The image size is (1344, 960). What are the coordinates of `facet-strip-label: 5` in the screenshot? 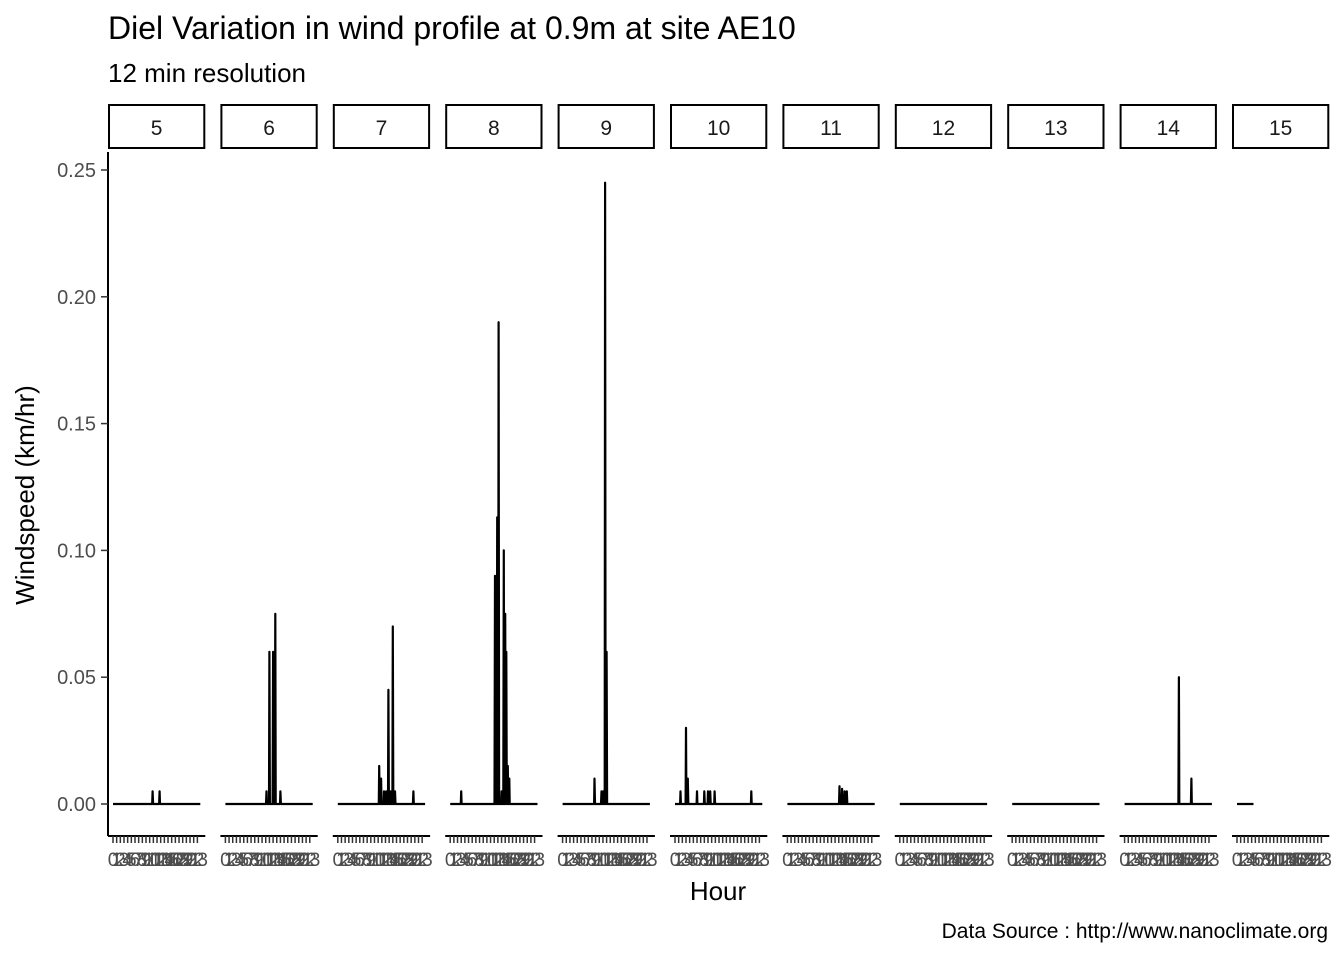 It's located at (157, 128).